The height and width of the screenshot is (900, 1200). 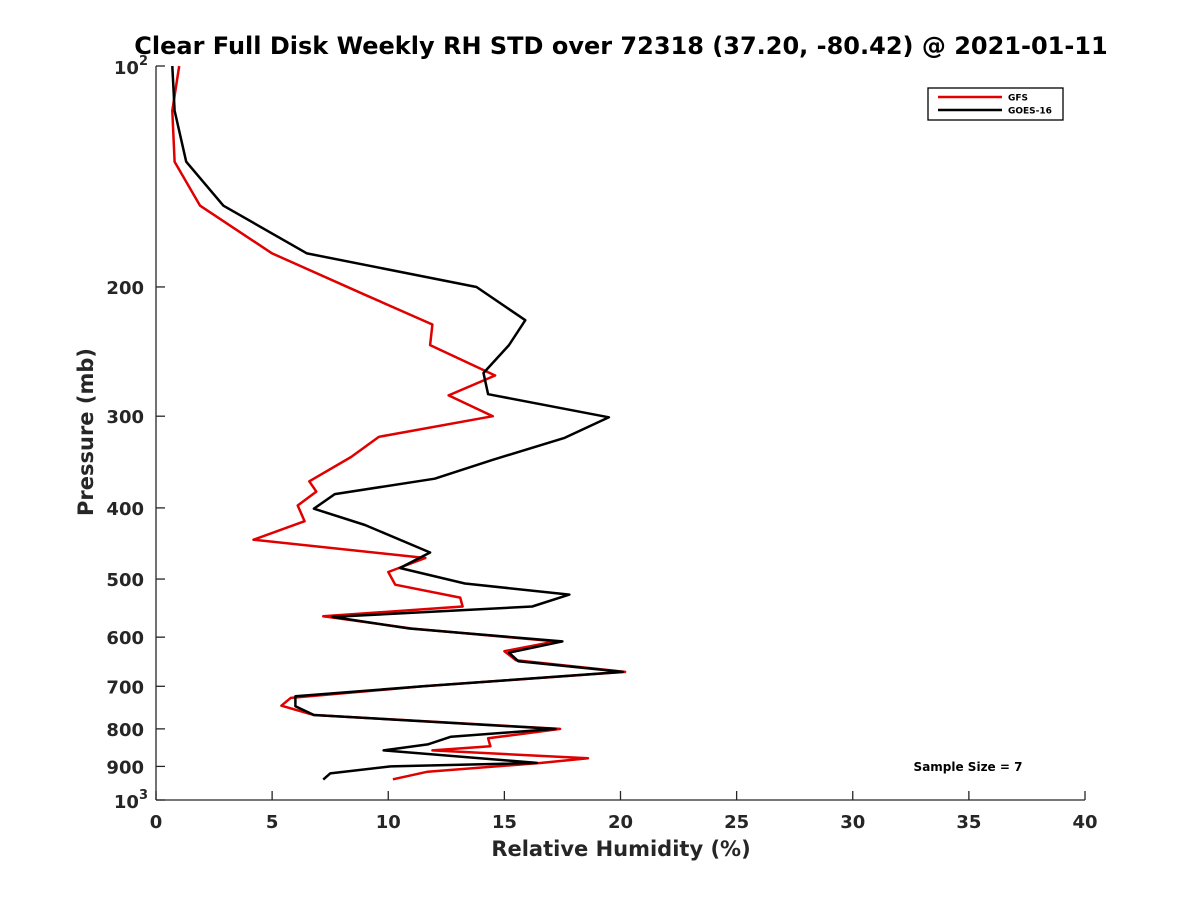 What do you see at coordinates (131, 66) in the screenshot?
I see `y-tick-label: 10²` at bounding box center [131, 66].